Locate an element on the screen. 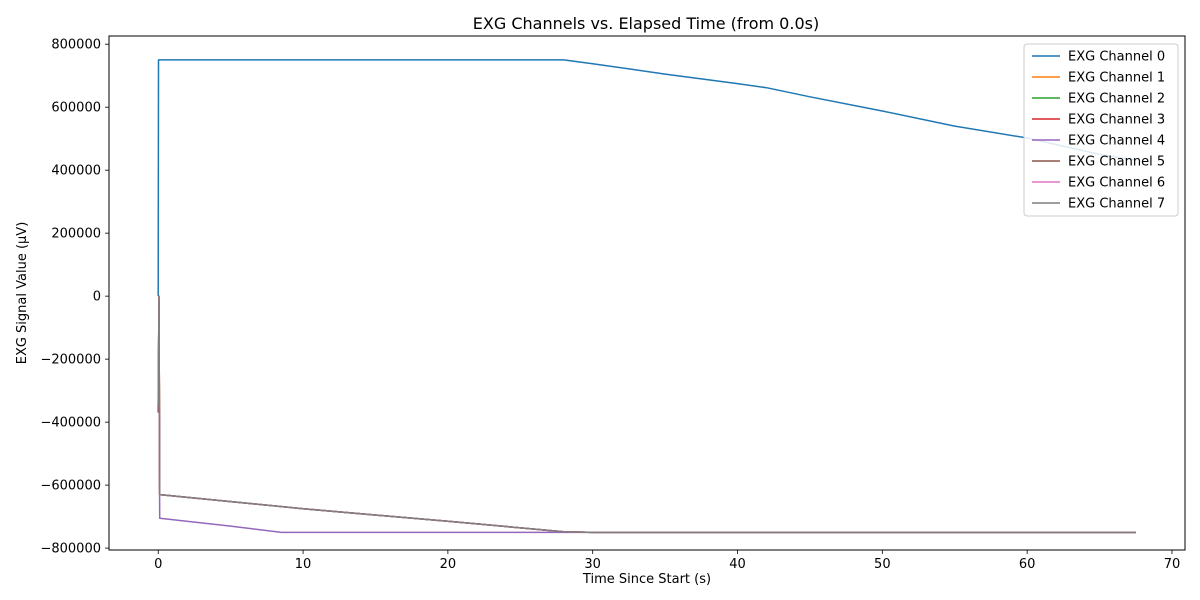 The width and height of the screenshot is (1200, 600). x-tick-label: 0 is located at coordinates (158, 564).